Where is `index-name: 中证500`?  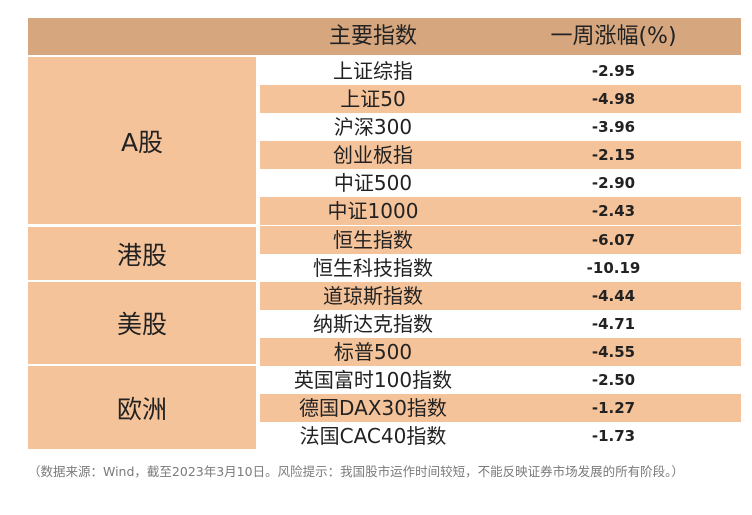
index-name: 中证500 is located at coordinates (373, 183).